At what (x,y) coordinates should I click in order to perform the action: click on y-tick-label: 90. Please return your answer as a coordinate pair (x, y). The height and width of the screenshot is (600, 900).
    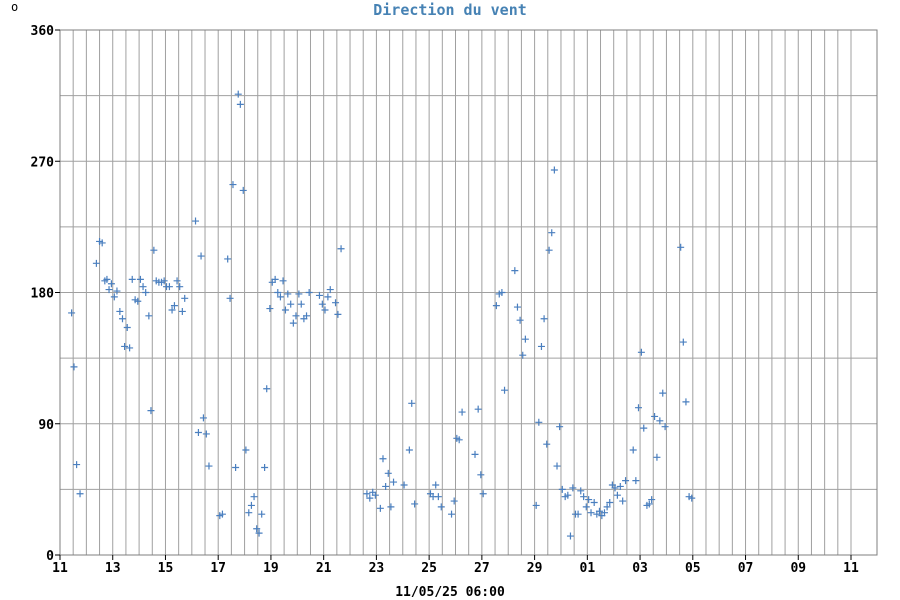
    Looking at the image, I should click on (46, 425).